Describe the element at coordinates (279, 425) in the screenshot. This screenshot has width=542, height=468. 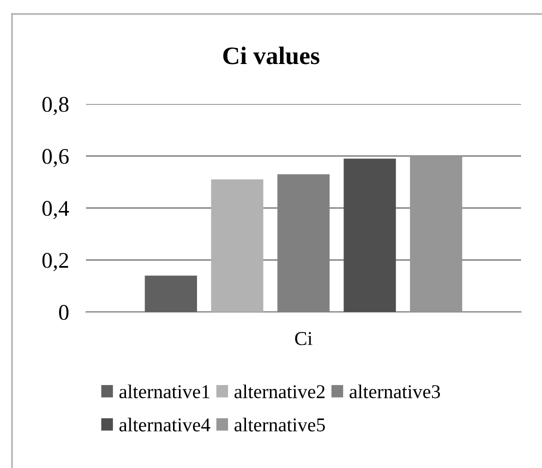
I see `legend-label: alternative5` at that location.